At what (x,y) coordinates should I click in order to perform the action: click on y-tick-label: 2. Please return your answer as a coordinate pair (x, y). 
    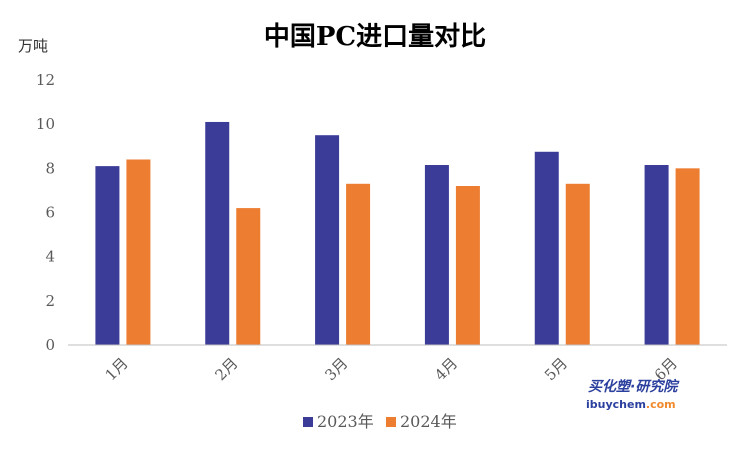
    Looking at the image, I should click on (50, 301).